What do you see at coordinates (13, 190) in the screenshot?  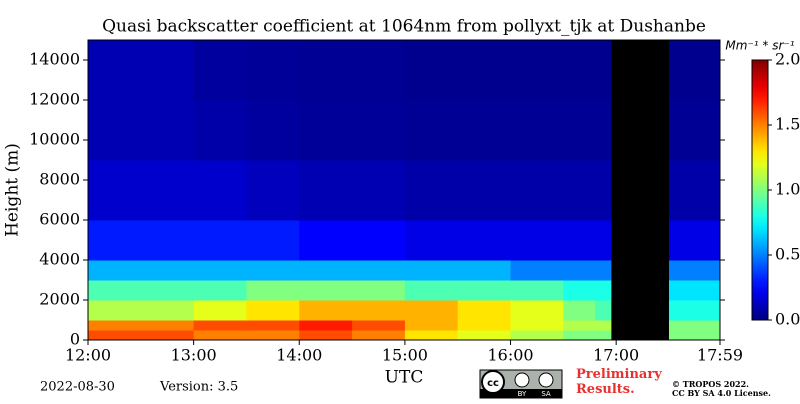 I see `y-axis-label: Height (m)` at bounding box center [13, 190].